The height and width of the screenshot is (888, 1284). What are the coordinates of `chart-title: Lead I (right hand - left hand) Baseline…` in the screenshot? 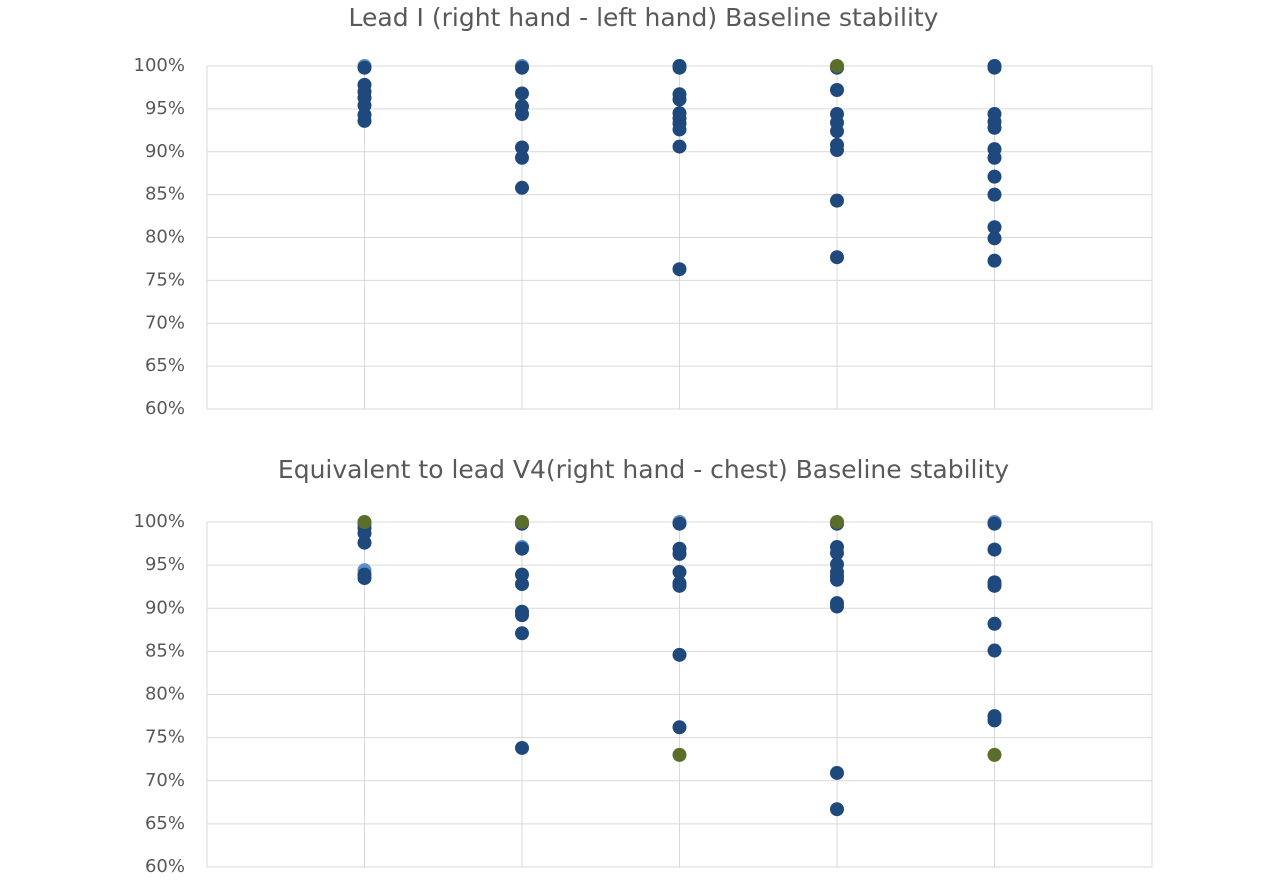 It's located at (644, 17).